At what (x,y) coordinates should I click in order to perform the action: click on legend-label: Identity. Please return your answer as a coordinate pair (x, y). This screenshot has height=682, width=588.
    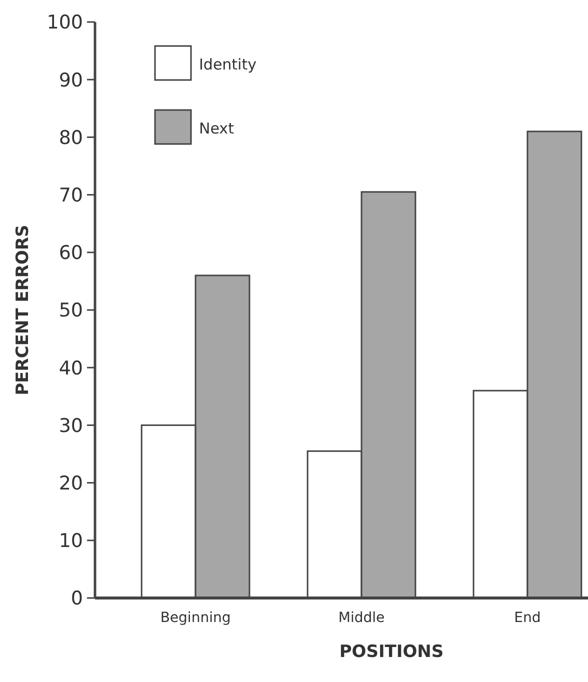
    Looking at the image, I should click on (228, 64).